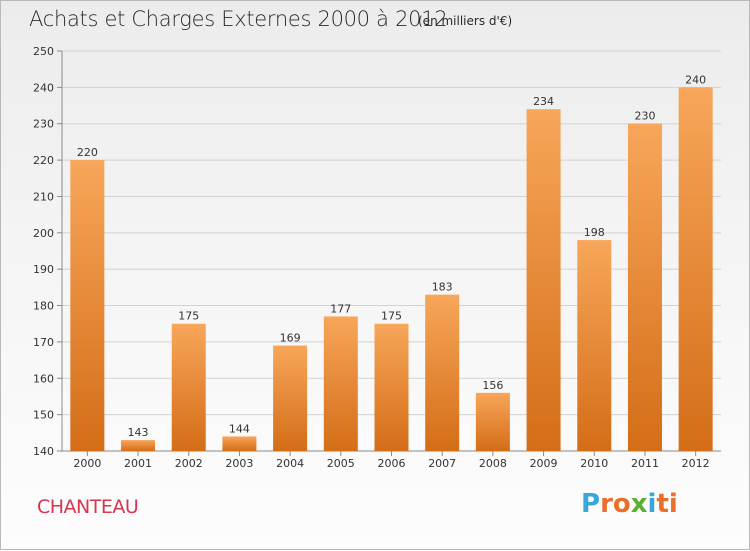 This screenshot has width=750, height=551. I want to click on x-tick-label: 2000, so click(87, 463).